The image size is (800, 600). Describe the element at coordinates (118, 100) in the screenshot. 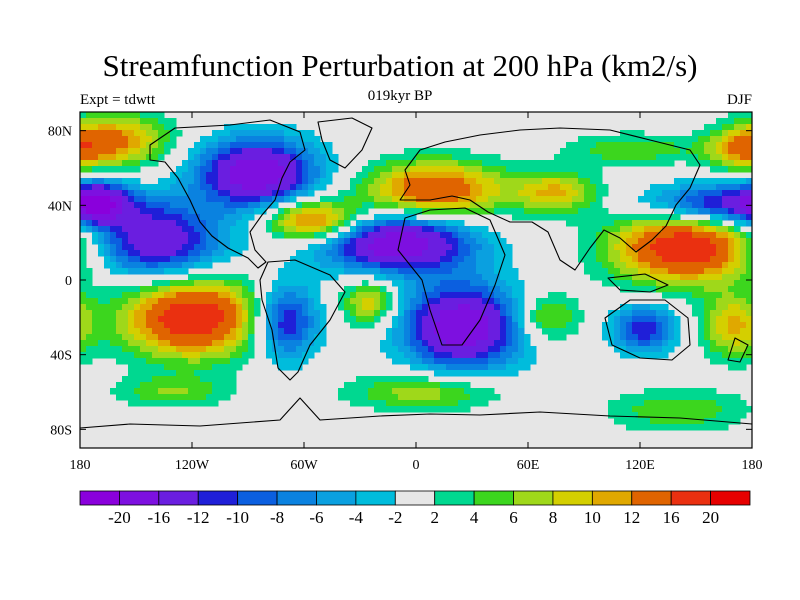

I see `experiment-label: Expt = tdwtt` at that location.